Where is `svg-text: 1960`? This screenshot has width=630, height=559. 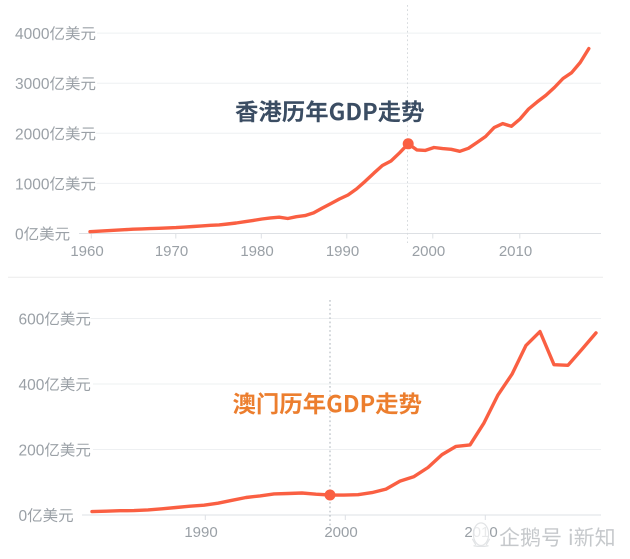 svg-text: 1960 is located at coordinates (86, 251).